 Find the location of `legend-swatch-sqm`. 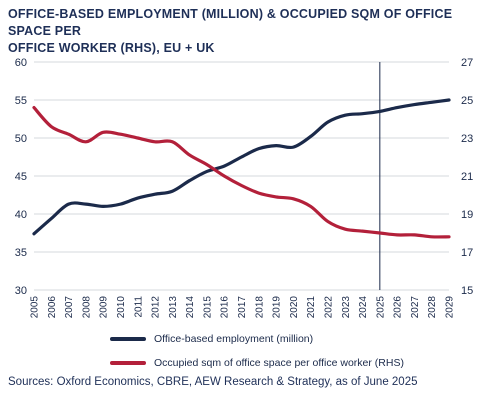

legend-swatch-sqm is located at coordinates (128, 363).